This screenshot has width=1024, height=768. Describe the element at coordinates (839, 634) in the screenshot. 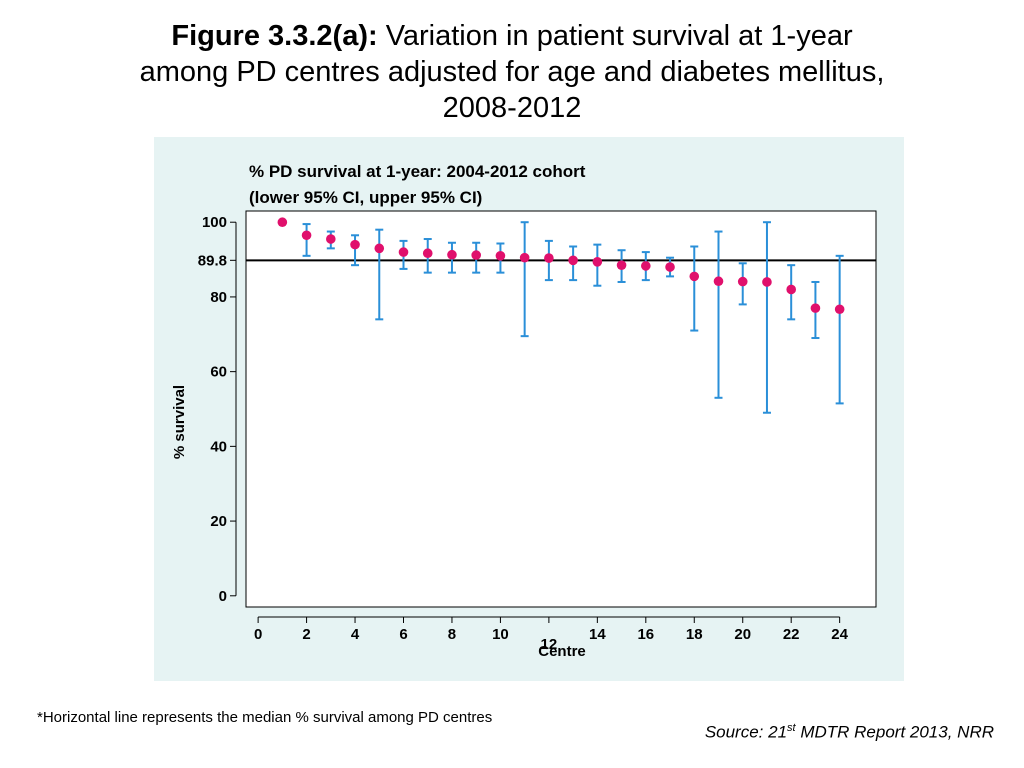

I see `x-tick-label: 24` at that location.